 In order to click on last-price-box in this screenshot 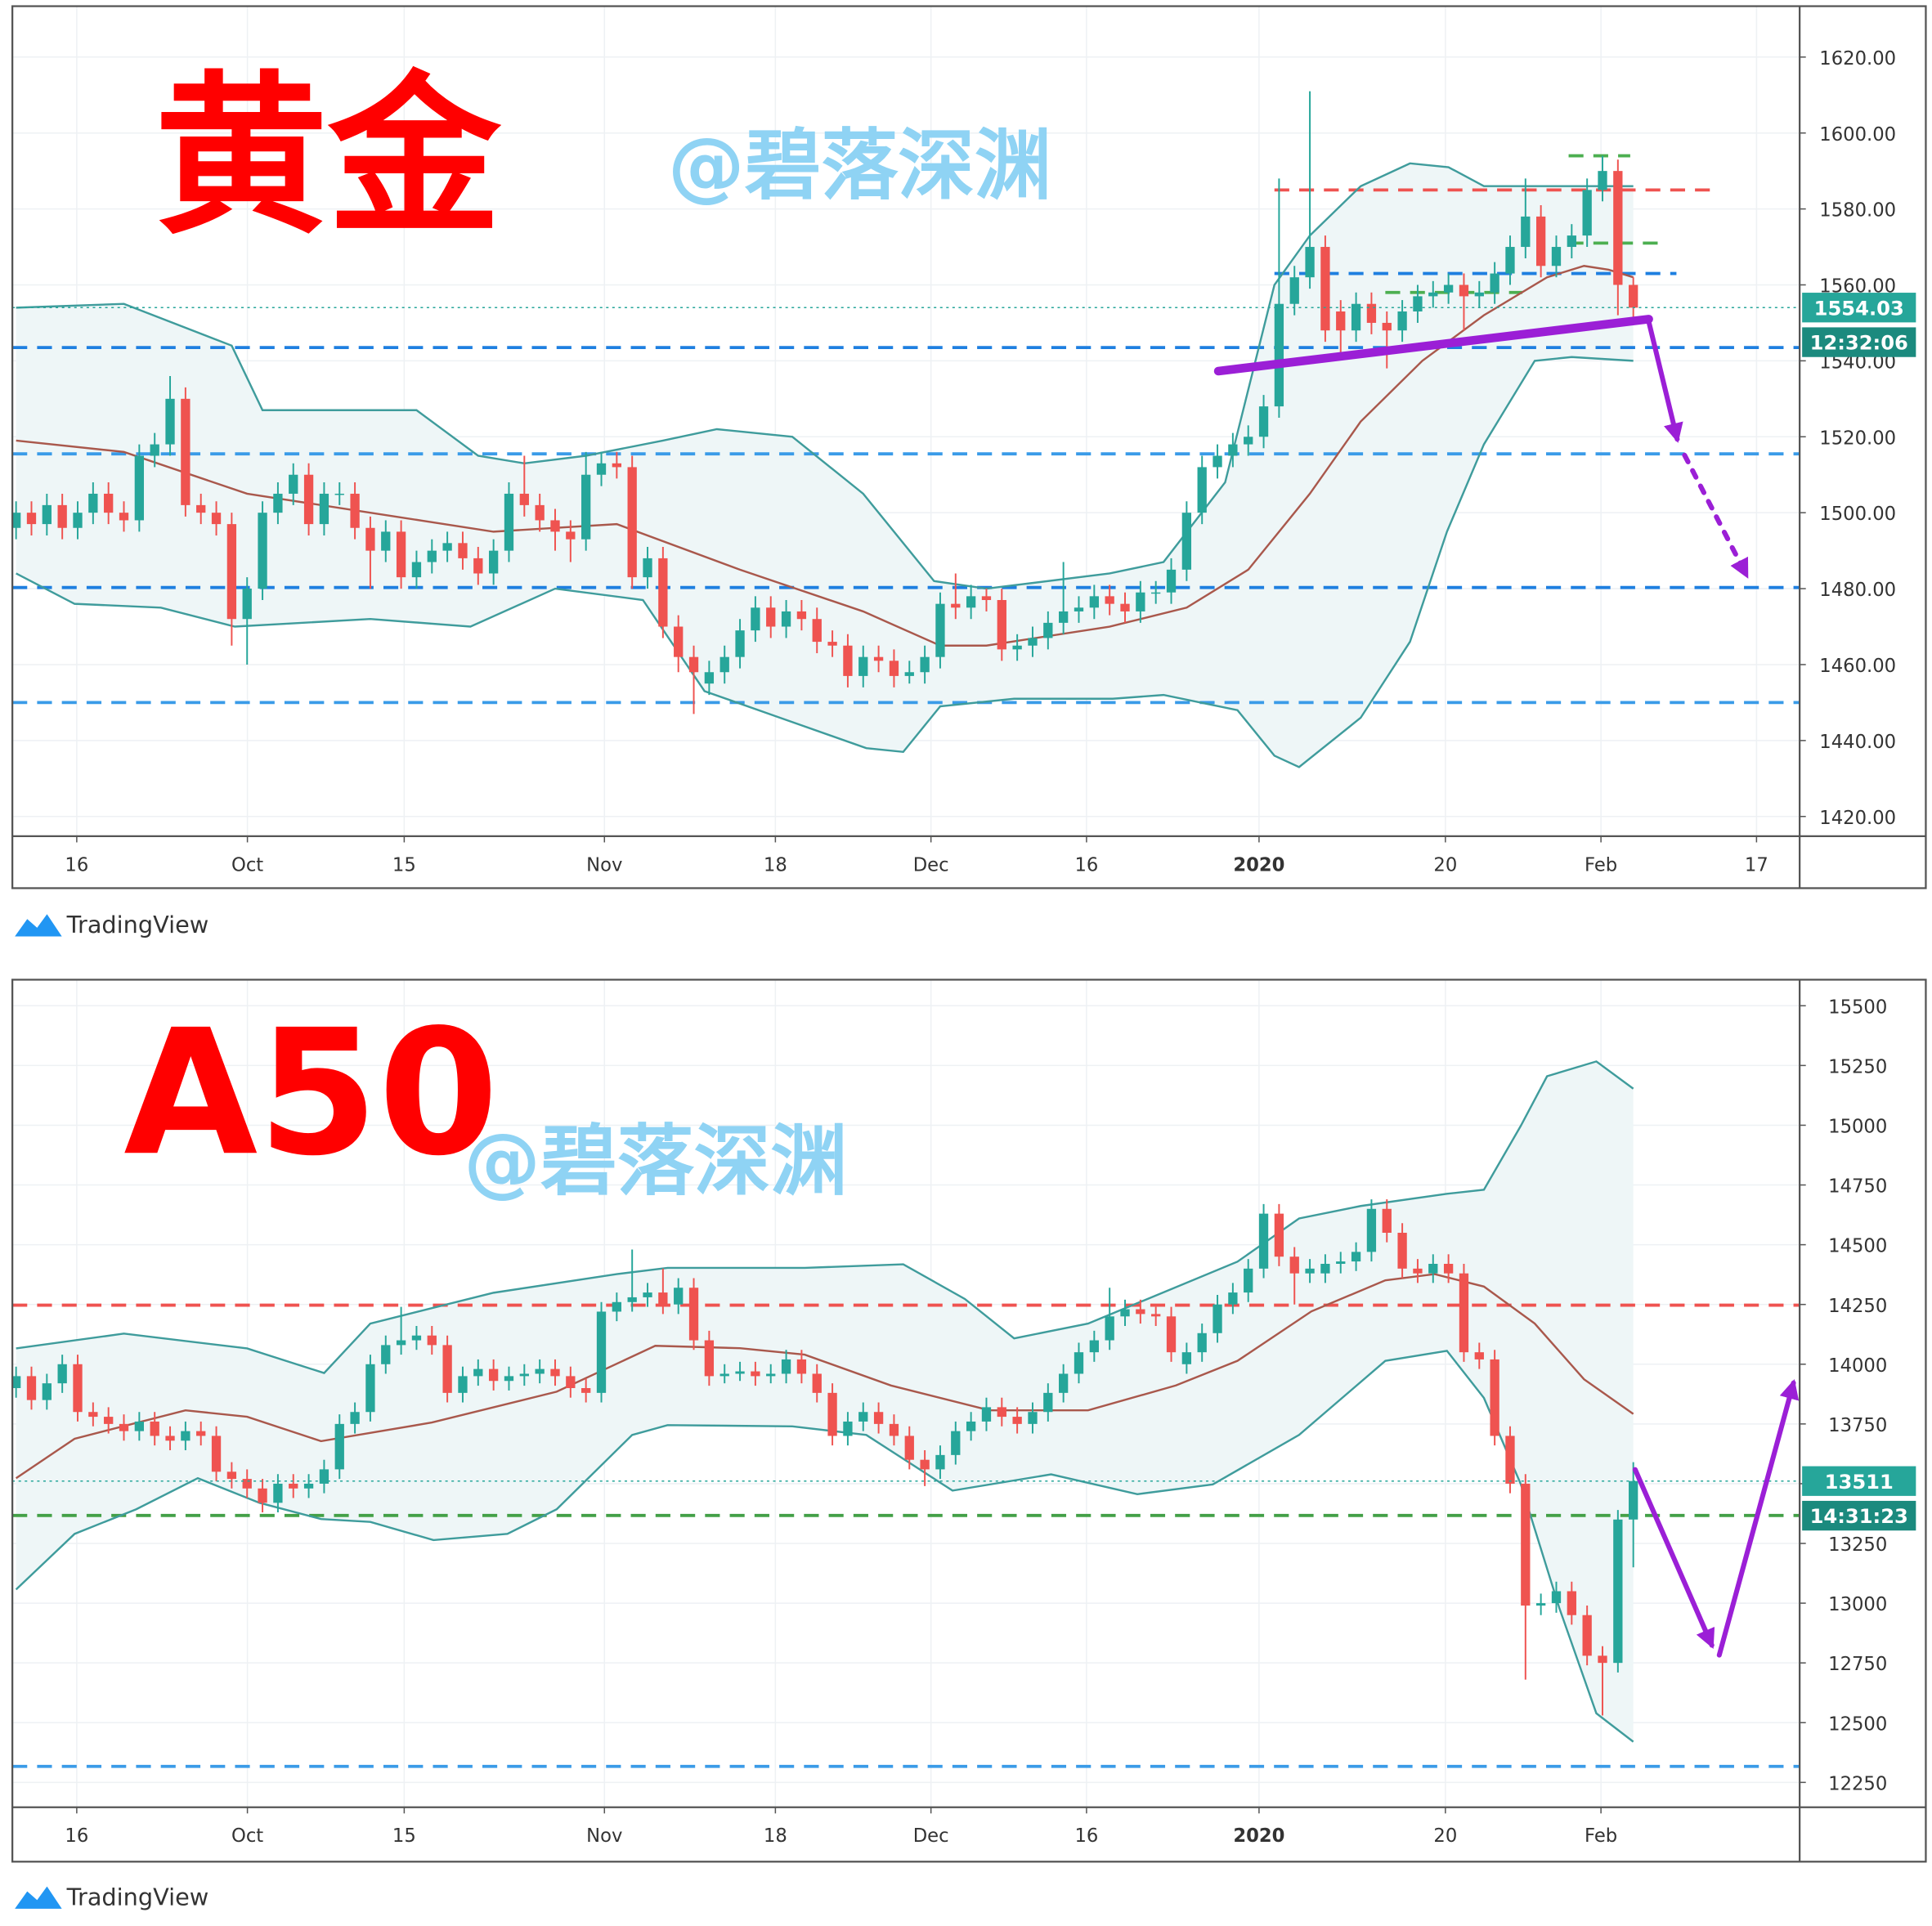, I will do `click(1859, 1481)`.